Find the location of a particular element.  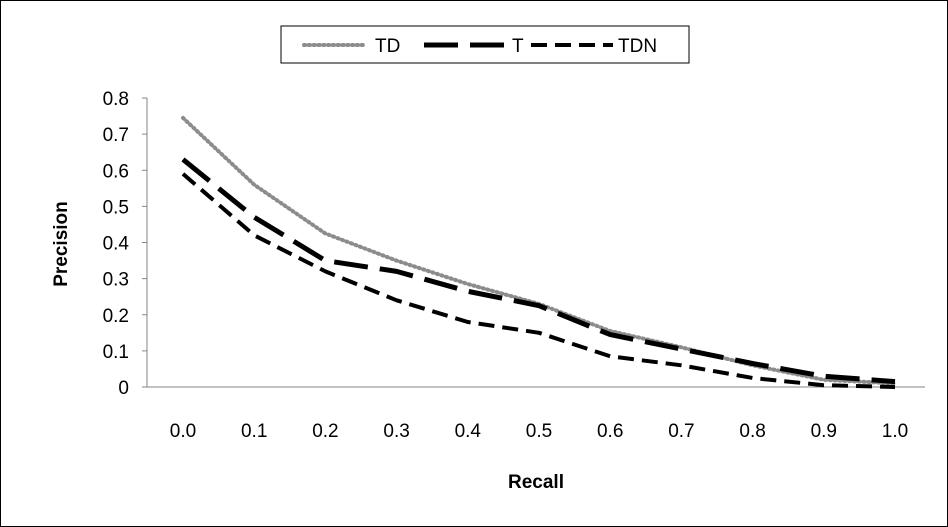

y-tick-label: 0 is located at coordinates (123, 388).